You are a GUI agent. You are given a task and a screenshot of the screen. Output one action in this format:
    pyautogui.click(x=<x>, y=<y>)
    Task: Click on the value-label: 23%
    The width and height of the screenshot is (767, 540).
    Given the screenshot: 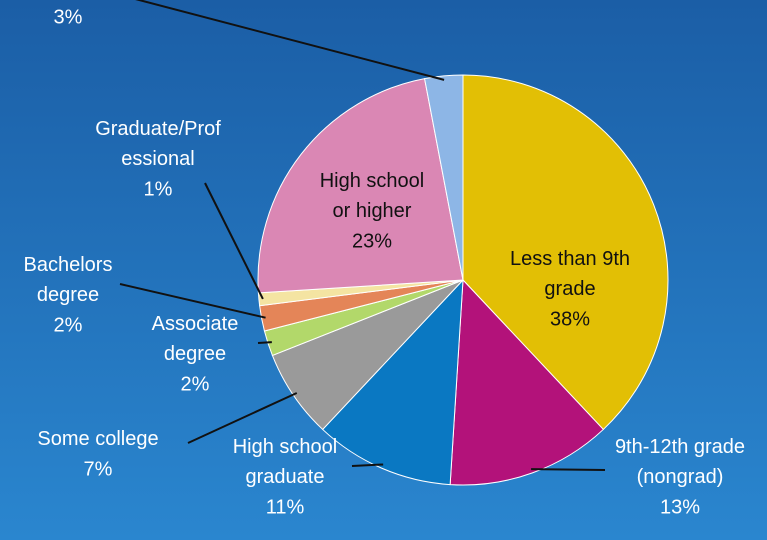 What is the action you would take?
    pyautogui.click(x=372, y=241)
    